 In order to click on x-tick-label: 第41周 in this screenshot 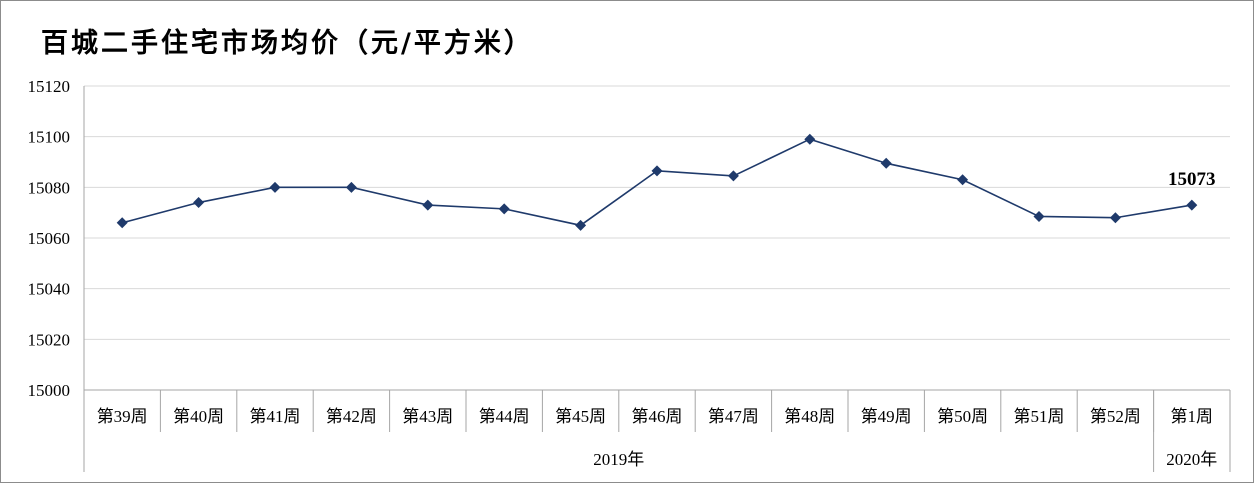, I will do `click(275, 416)`.